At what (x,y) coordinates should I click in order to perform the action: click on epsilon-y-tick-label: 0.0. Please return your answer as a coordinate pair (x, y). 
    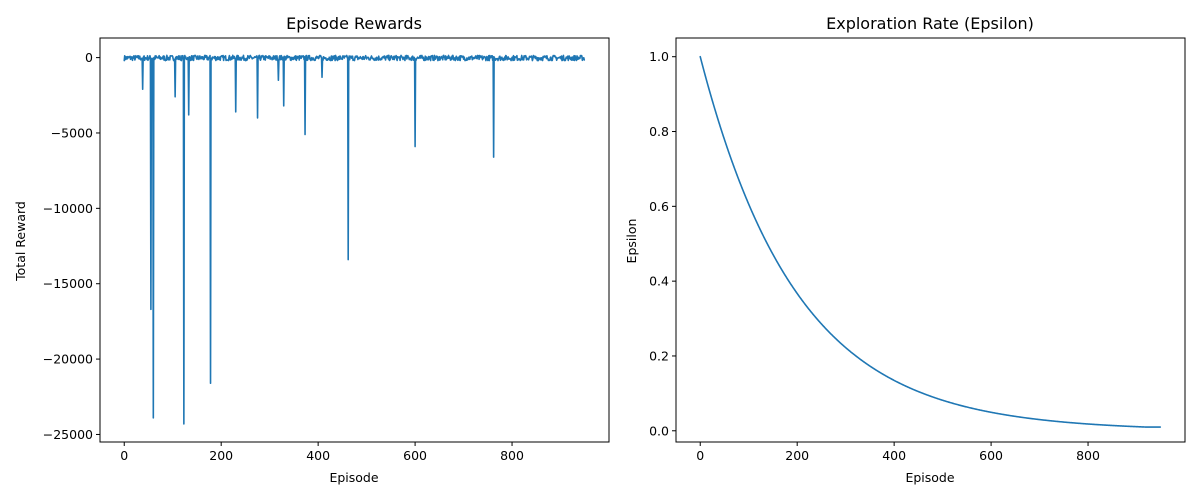
    Looking at the image, I should click on (659, 430).